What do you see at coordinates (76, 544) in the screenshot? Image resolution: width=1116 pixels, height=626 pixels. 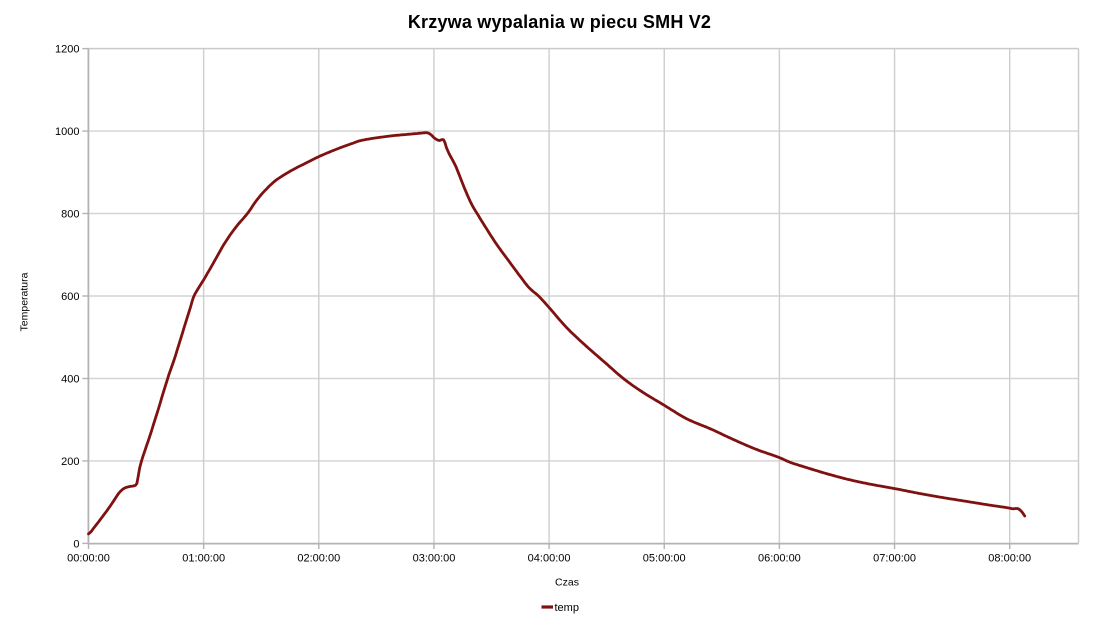 I see `svg-text: 0` at bounding box center [76, 544].